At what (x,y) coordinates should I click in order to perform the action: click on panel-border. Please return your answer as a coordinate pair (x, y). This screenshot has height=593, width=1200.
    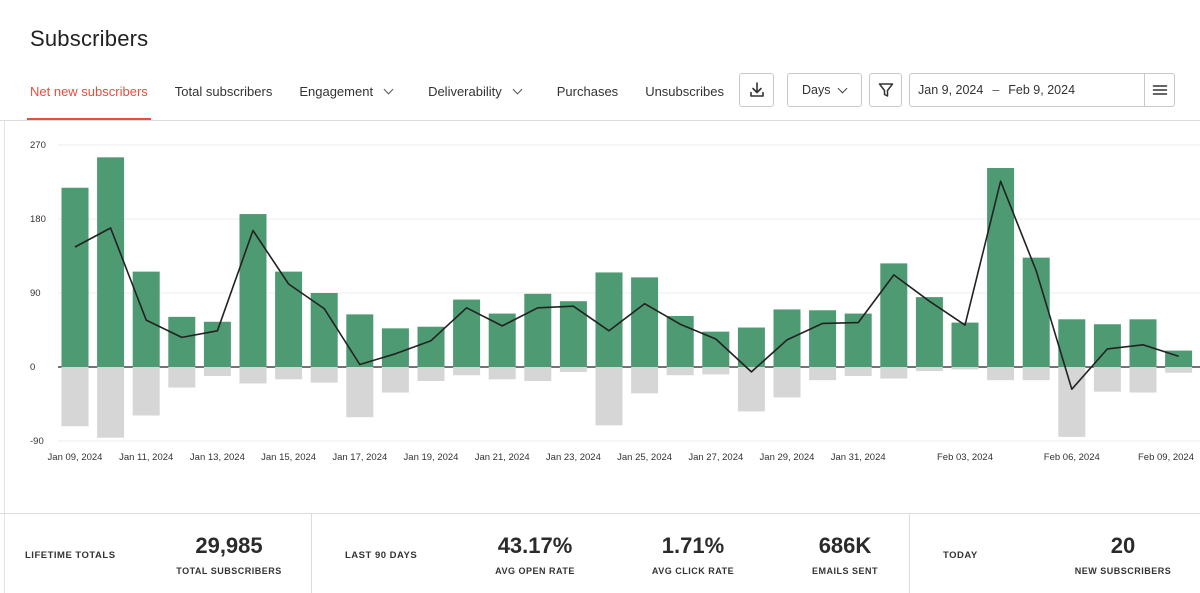
    Looking at the image, I should click on (4, 357).